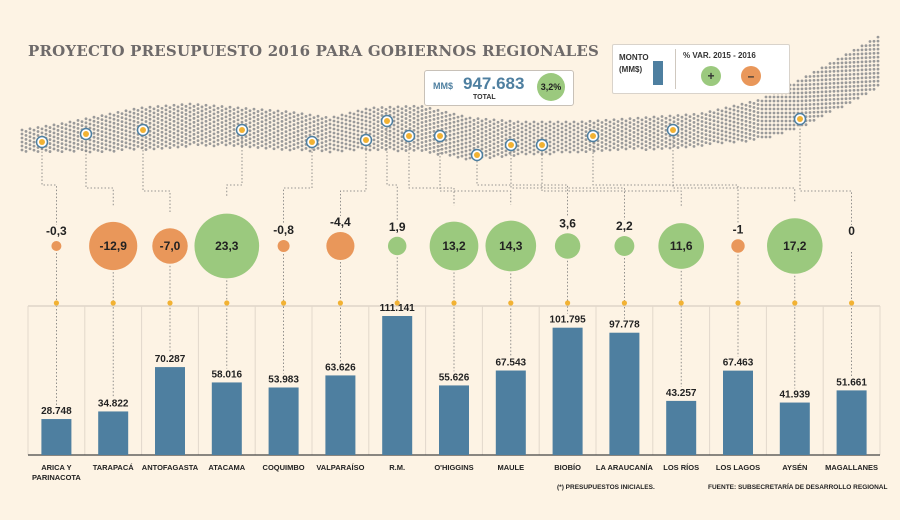 This screenshot has height=520, width=900. I want to click on leader-line, so click(392, 174).